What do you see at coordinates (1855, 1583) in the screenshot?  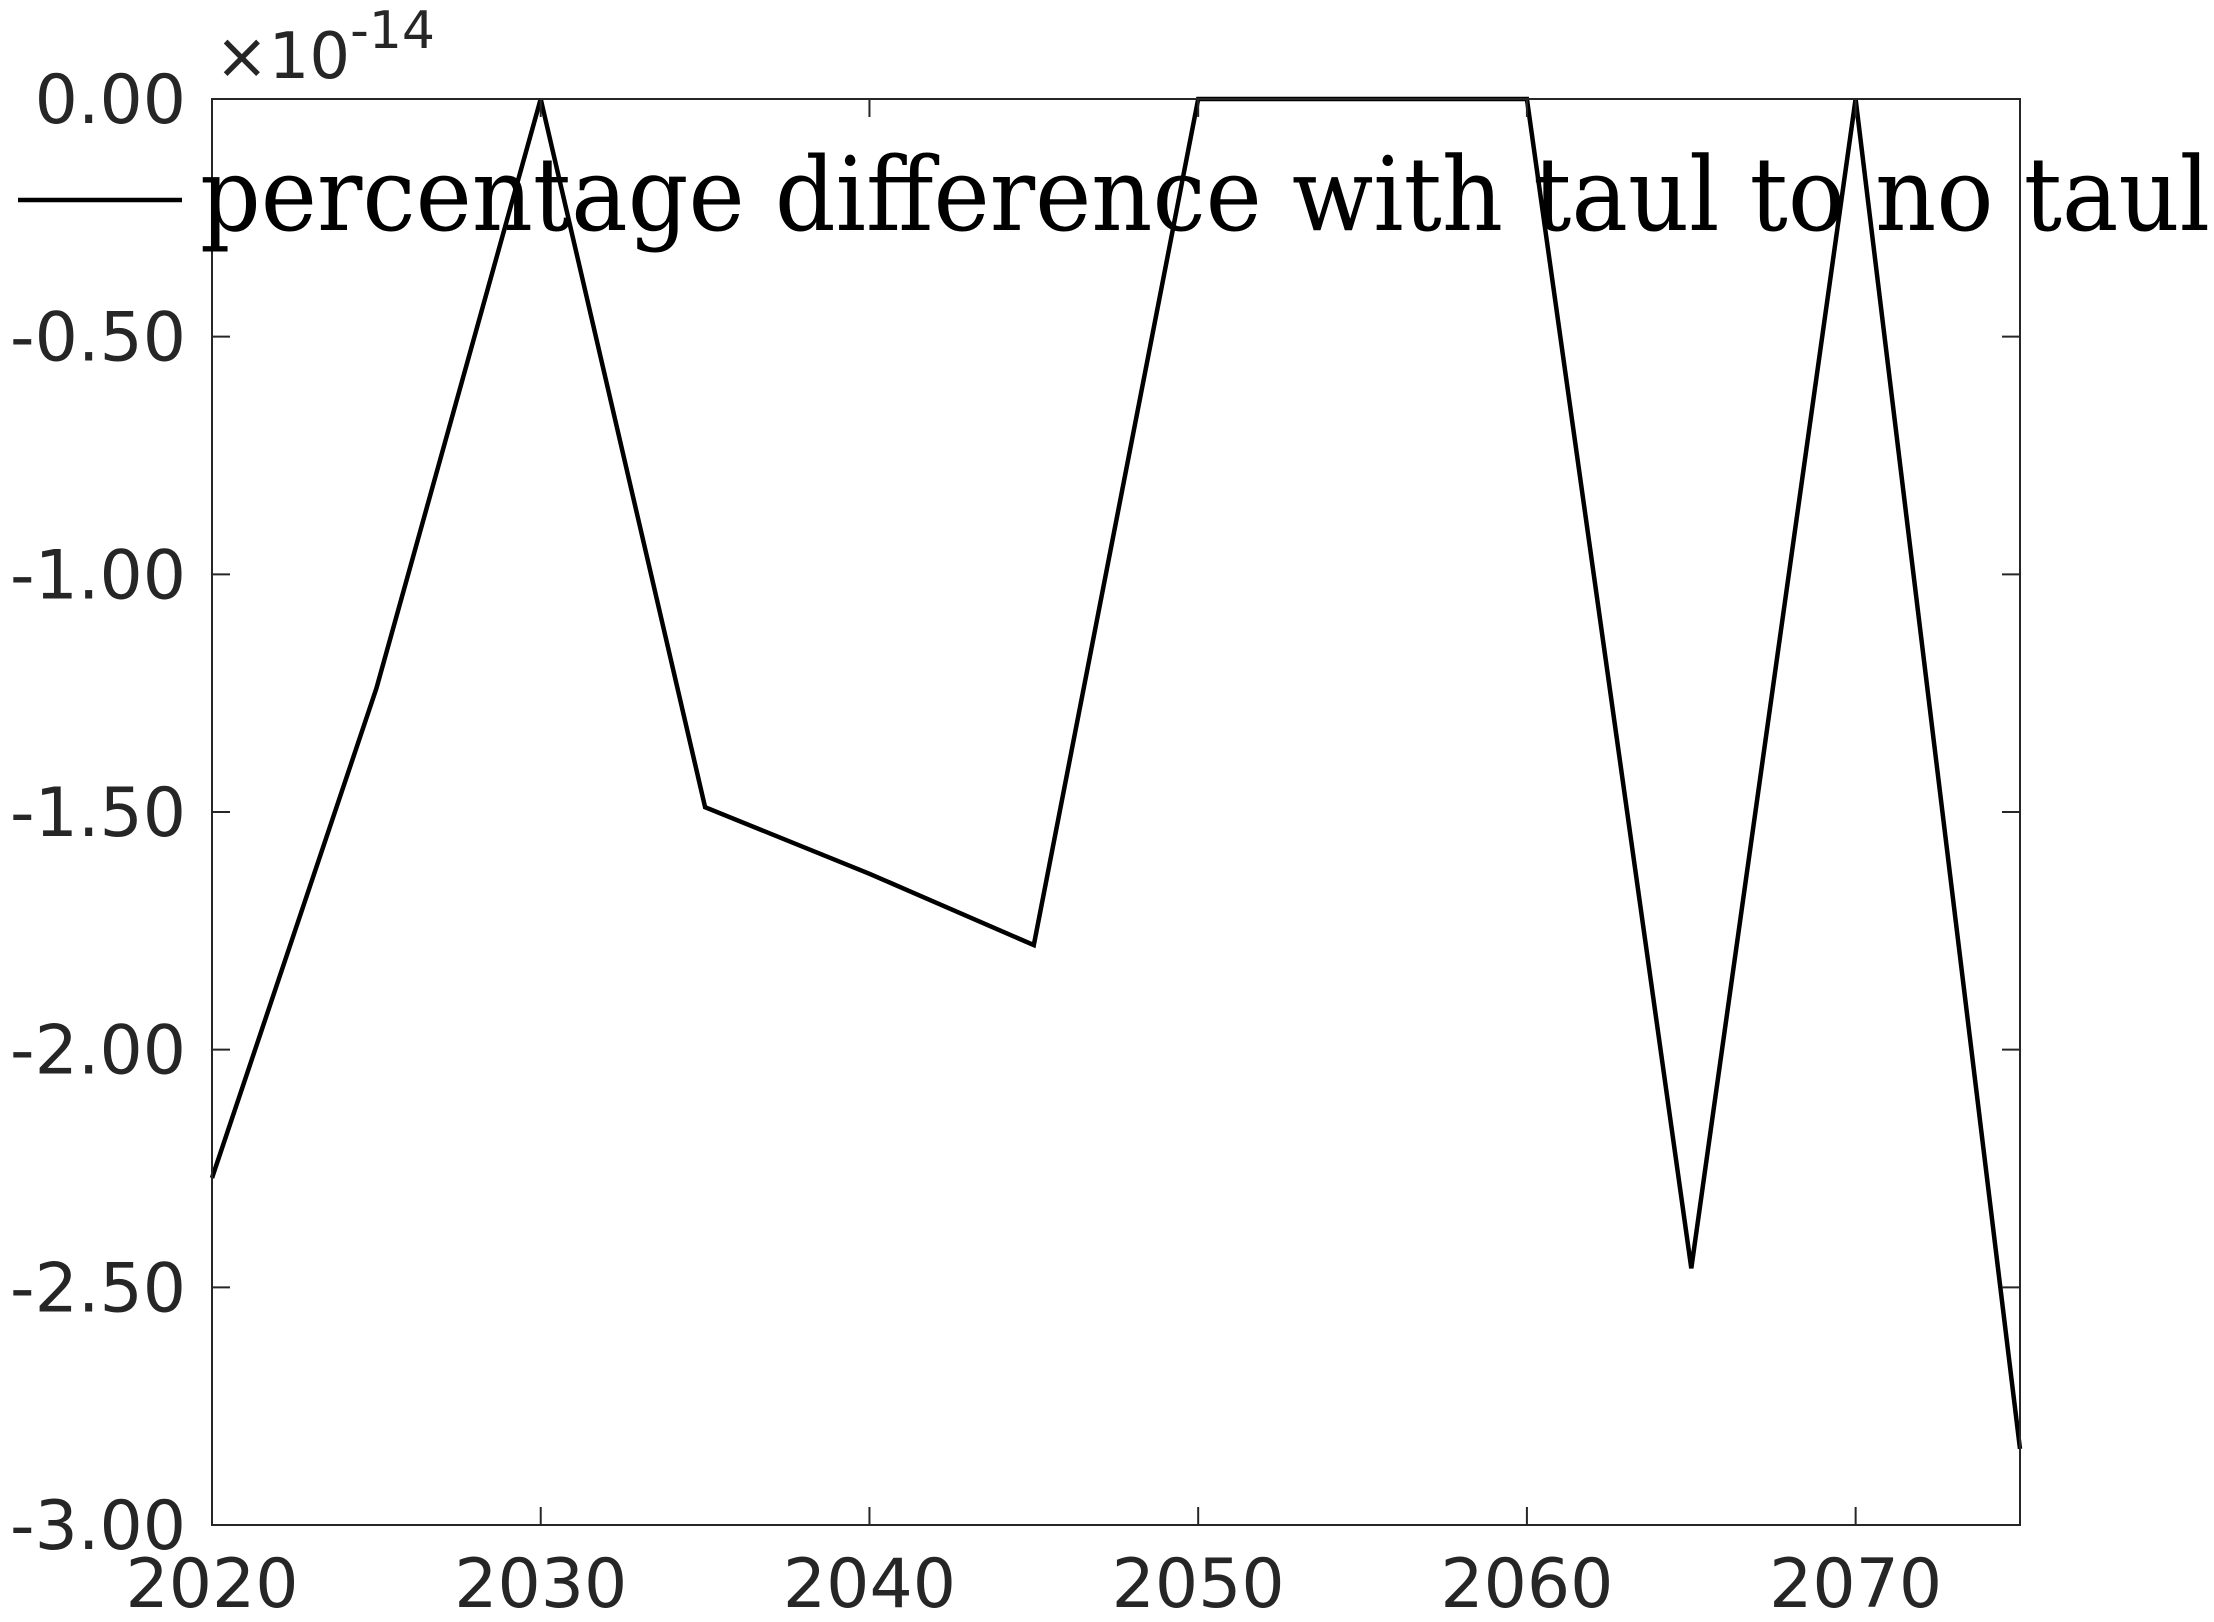 I see `x-tick-label: 2070` at bounding box center [1855, 1583].